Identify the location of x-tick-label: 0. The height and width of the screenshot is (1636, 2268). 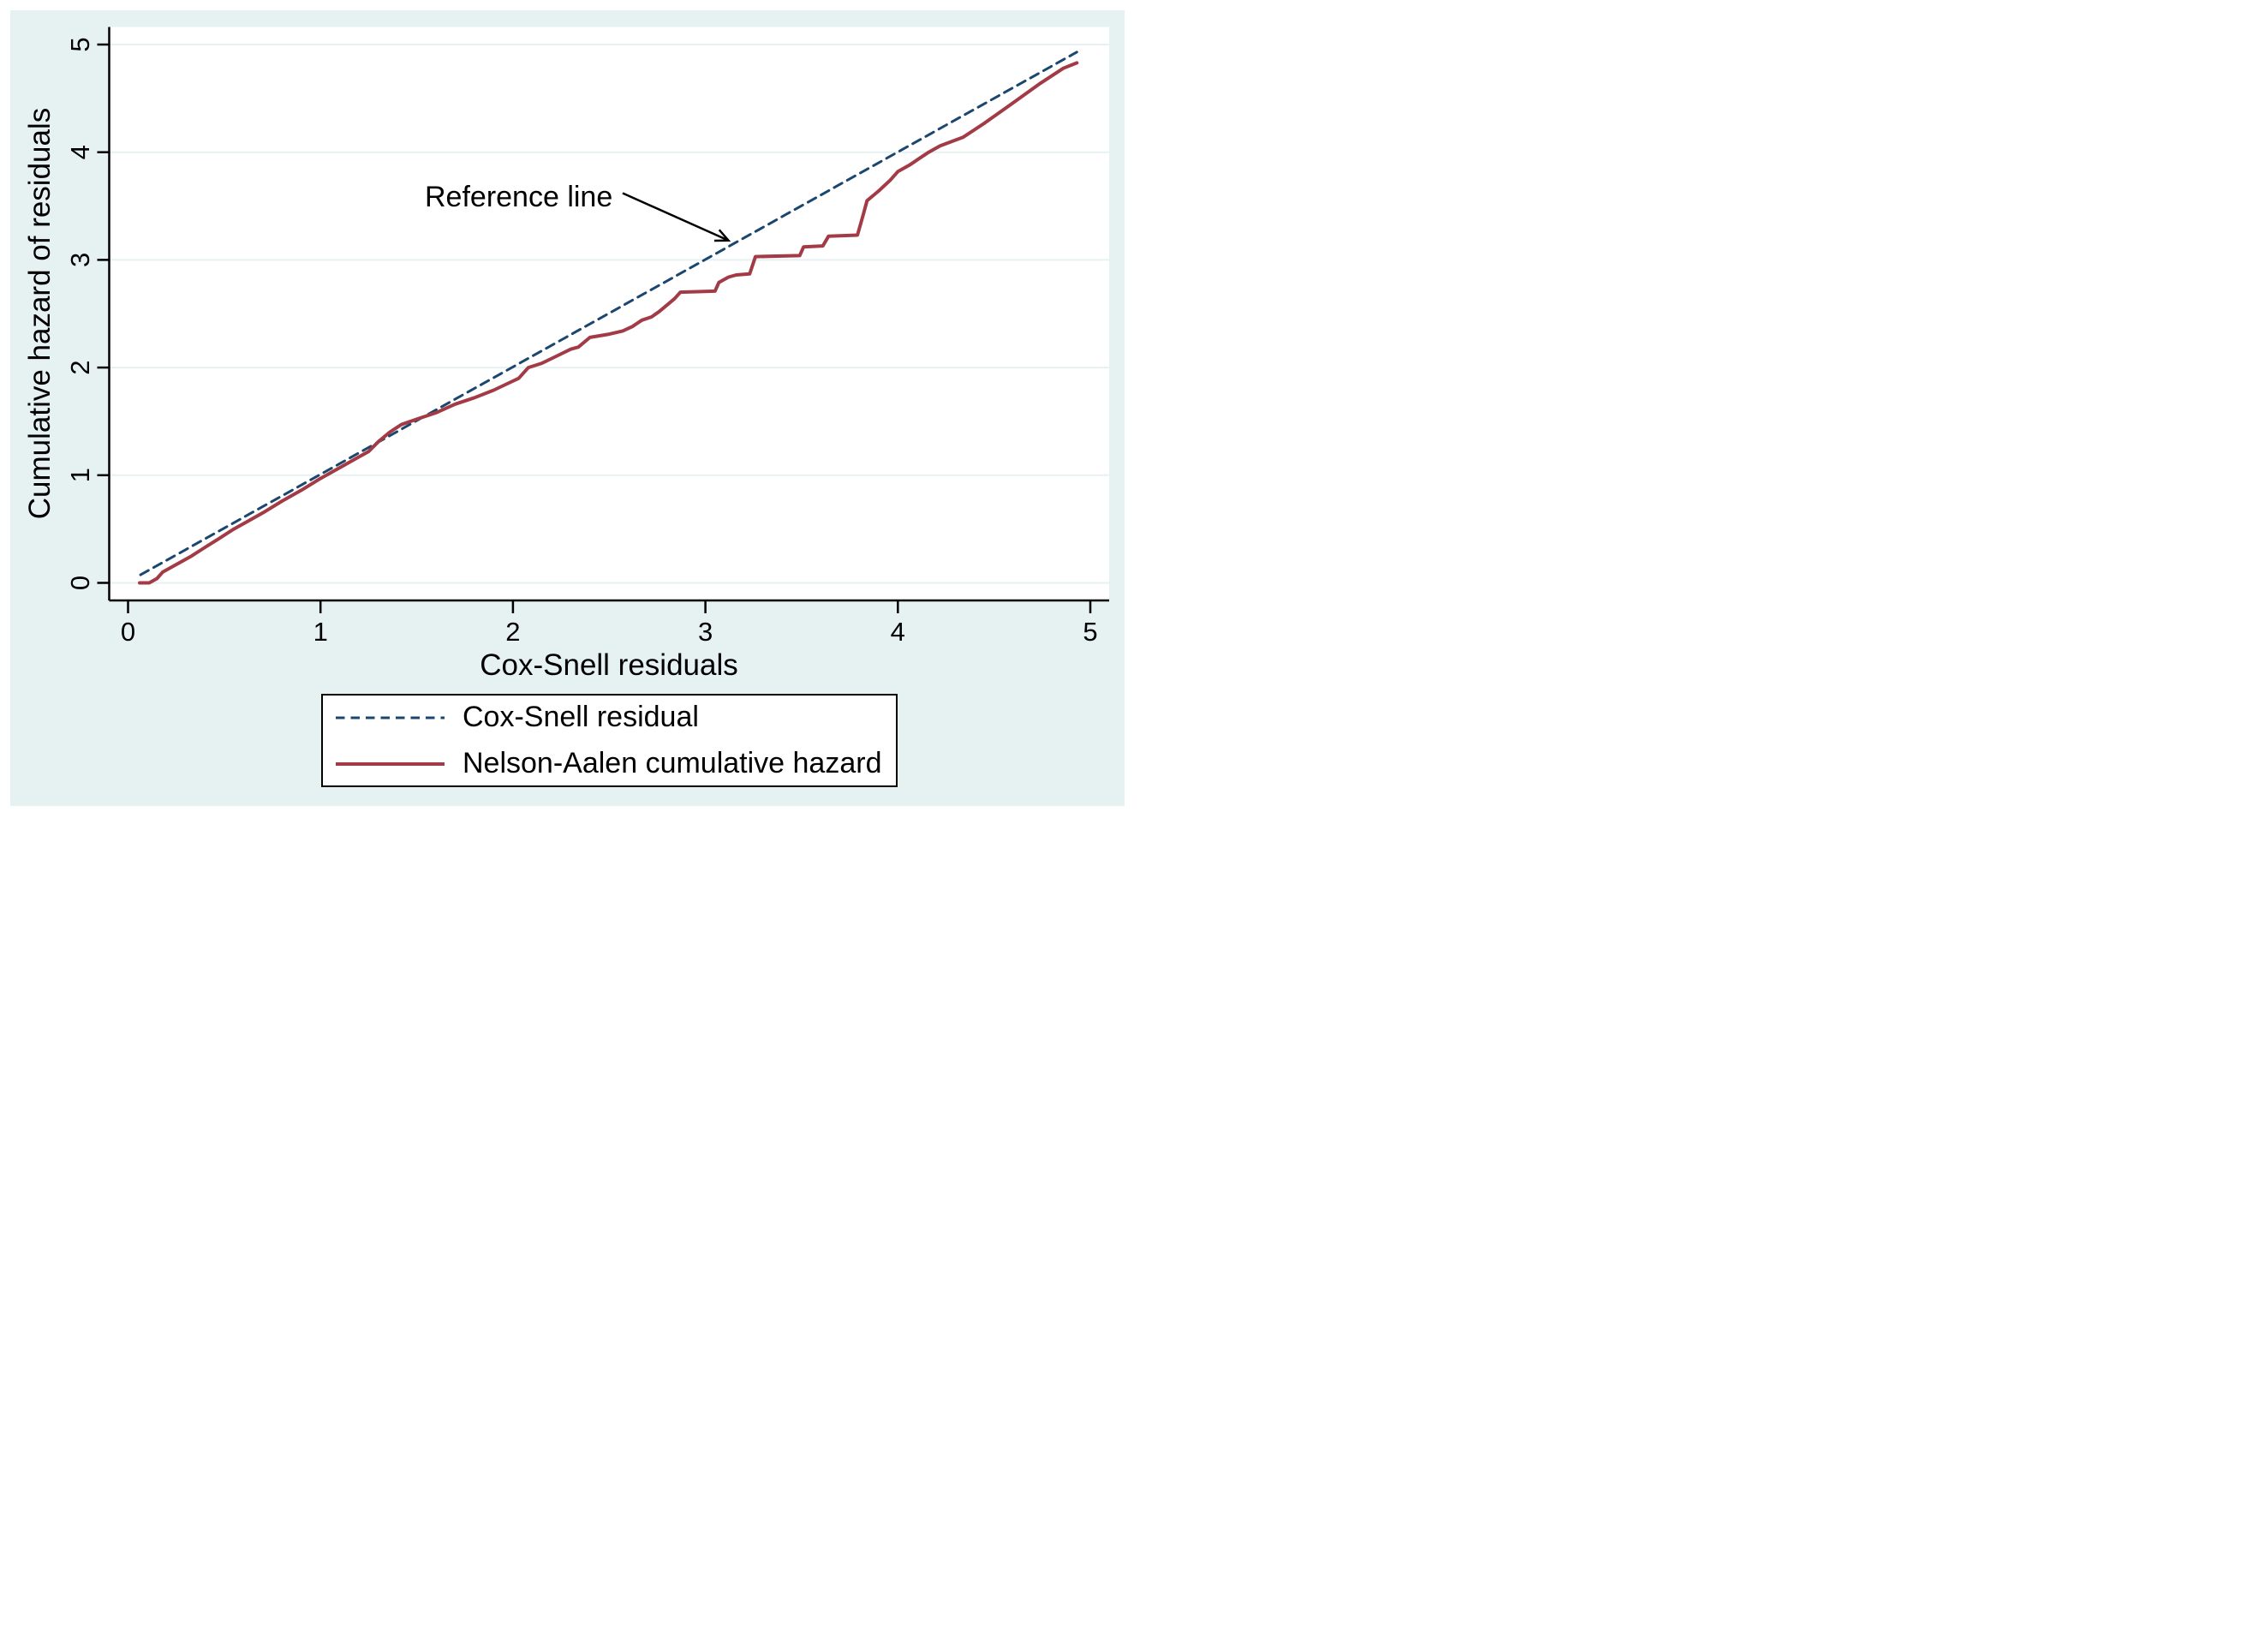
(128, 632).